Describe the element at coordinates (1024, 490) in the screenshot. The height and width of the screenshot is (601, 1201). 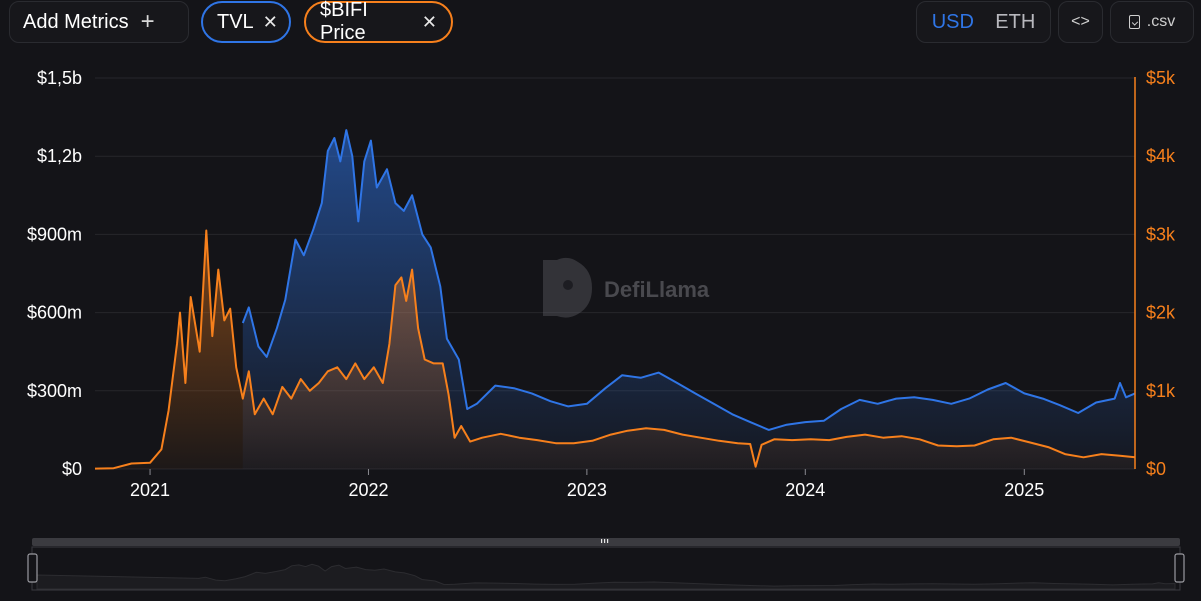
I see `x-tick-label: 2025` at that location.